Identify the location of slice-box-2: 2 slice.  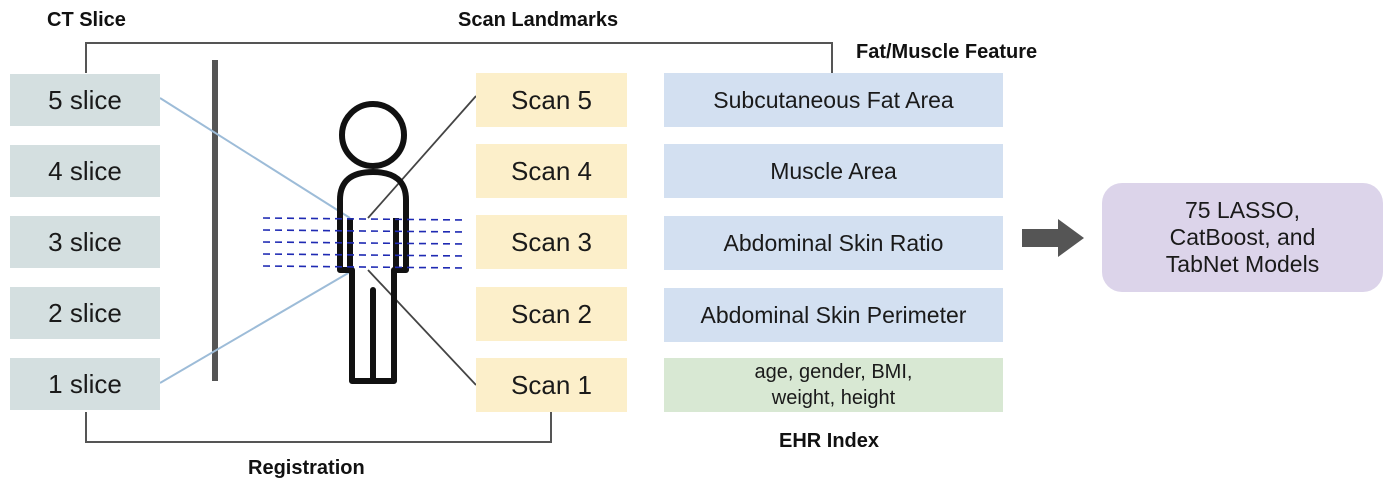
(85, 313).